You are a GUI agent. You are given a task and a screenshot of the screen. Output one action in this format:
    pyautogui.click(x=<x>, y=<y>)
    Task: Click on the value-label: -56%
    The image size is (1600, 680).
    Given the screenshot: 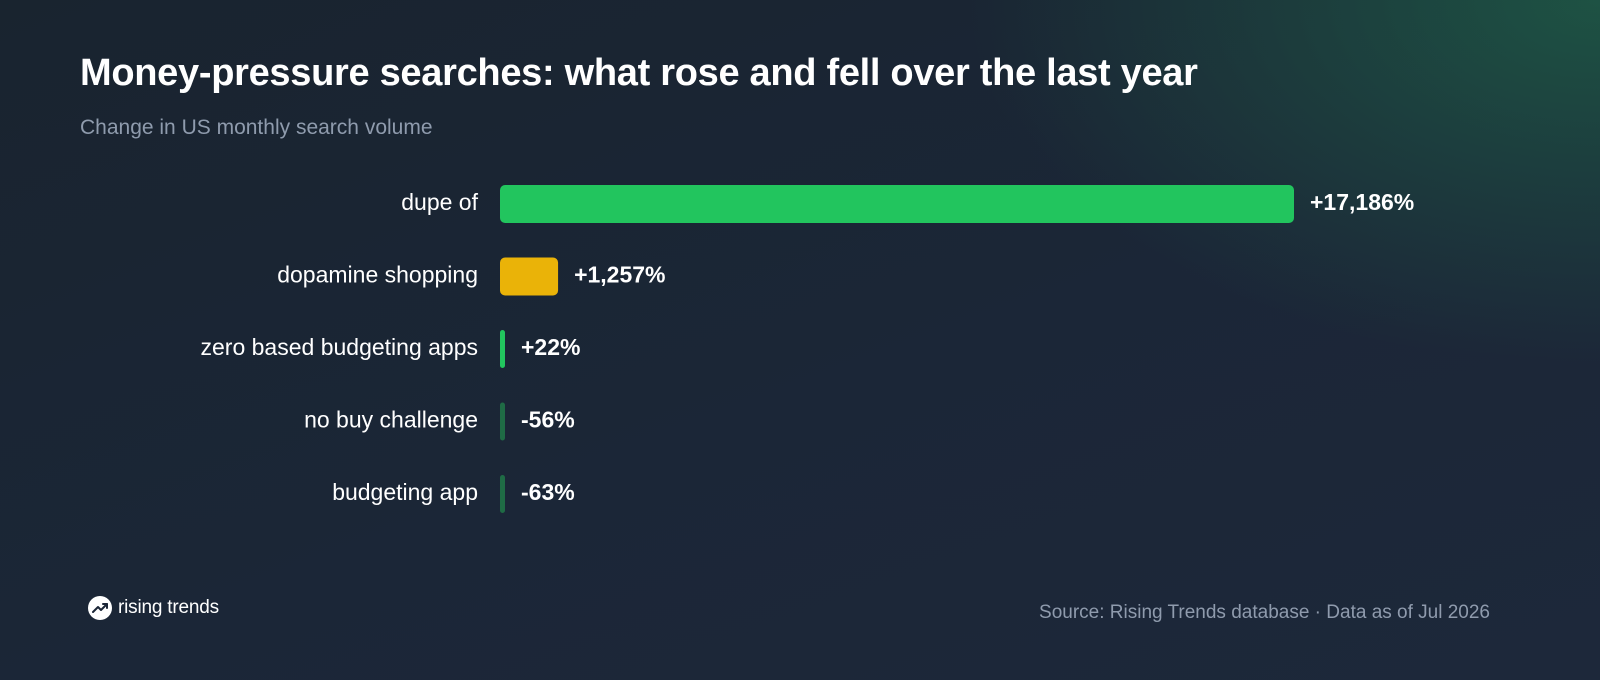 What is the action you would take?
    pyautogui.click(x=548, y=420)
    